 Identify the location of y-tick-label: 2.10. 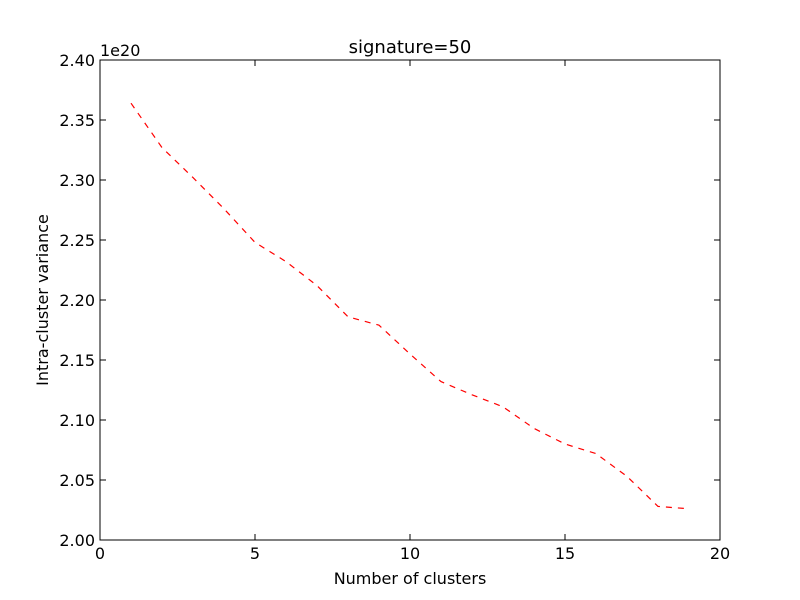
(77, 420).